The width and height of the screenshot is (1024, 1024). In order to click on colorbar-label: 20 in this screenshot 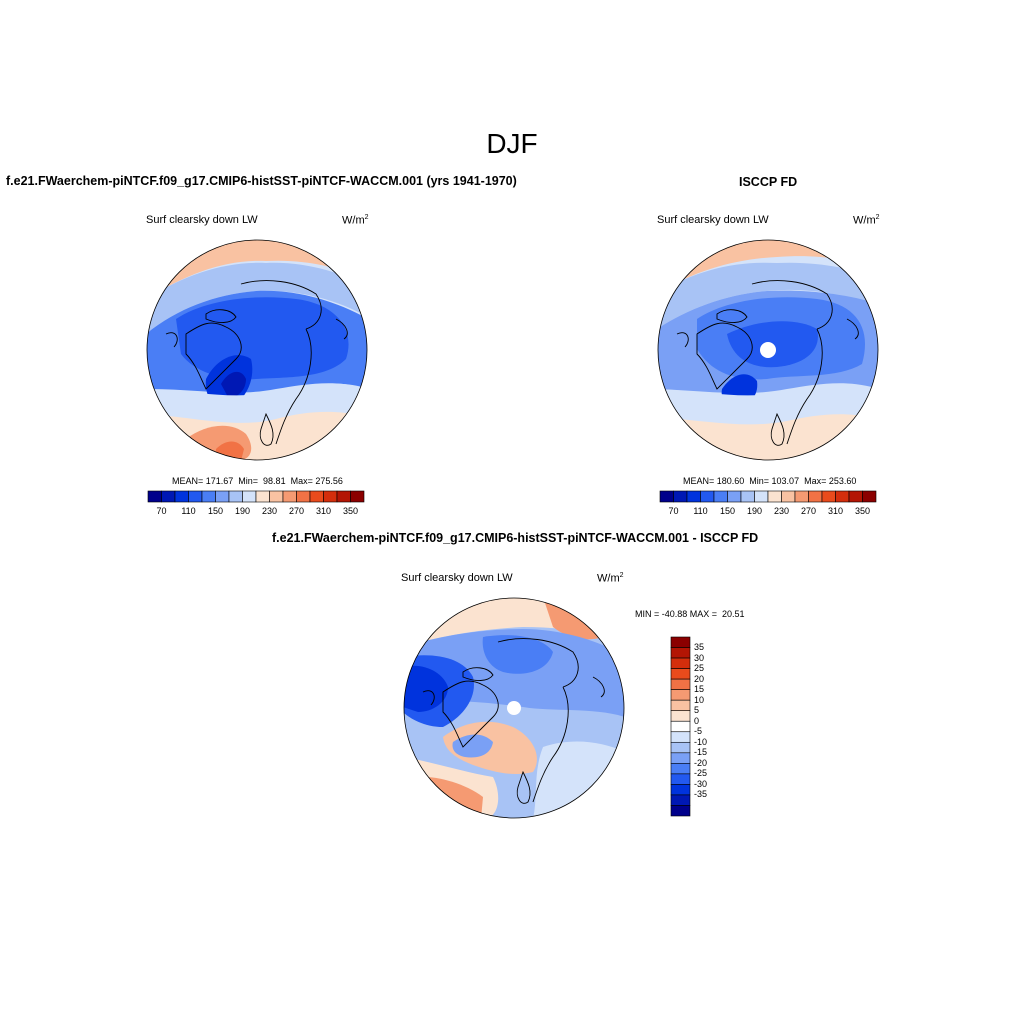, I will do `click(699, 678)`.